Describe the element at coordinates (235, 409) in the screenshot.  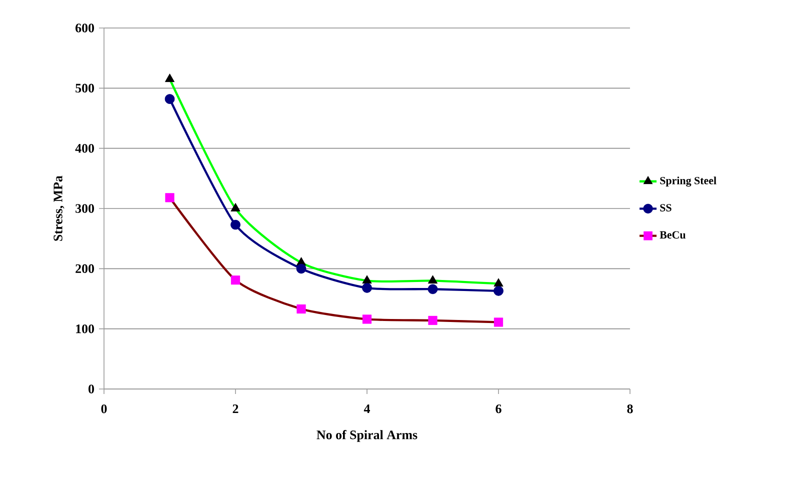
I see `x-tick-label: 2` at that location.